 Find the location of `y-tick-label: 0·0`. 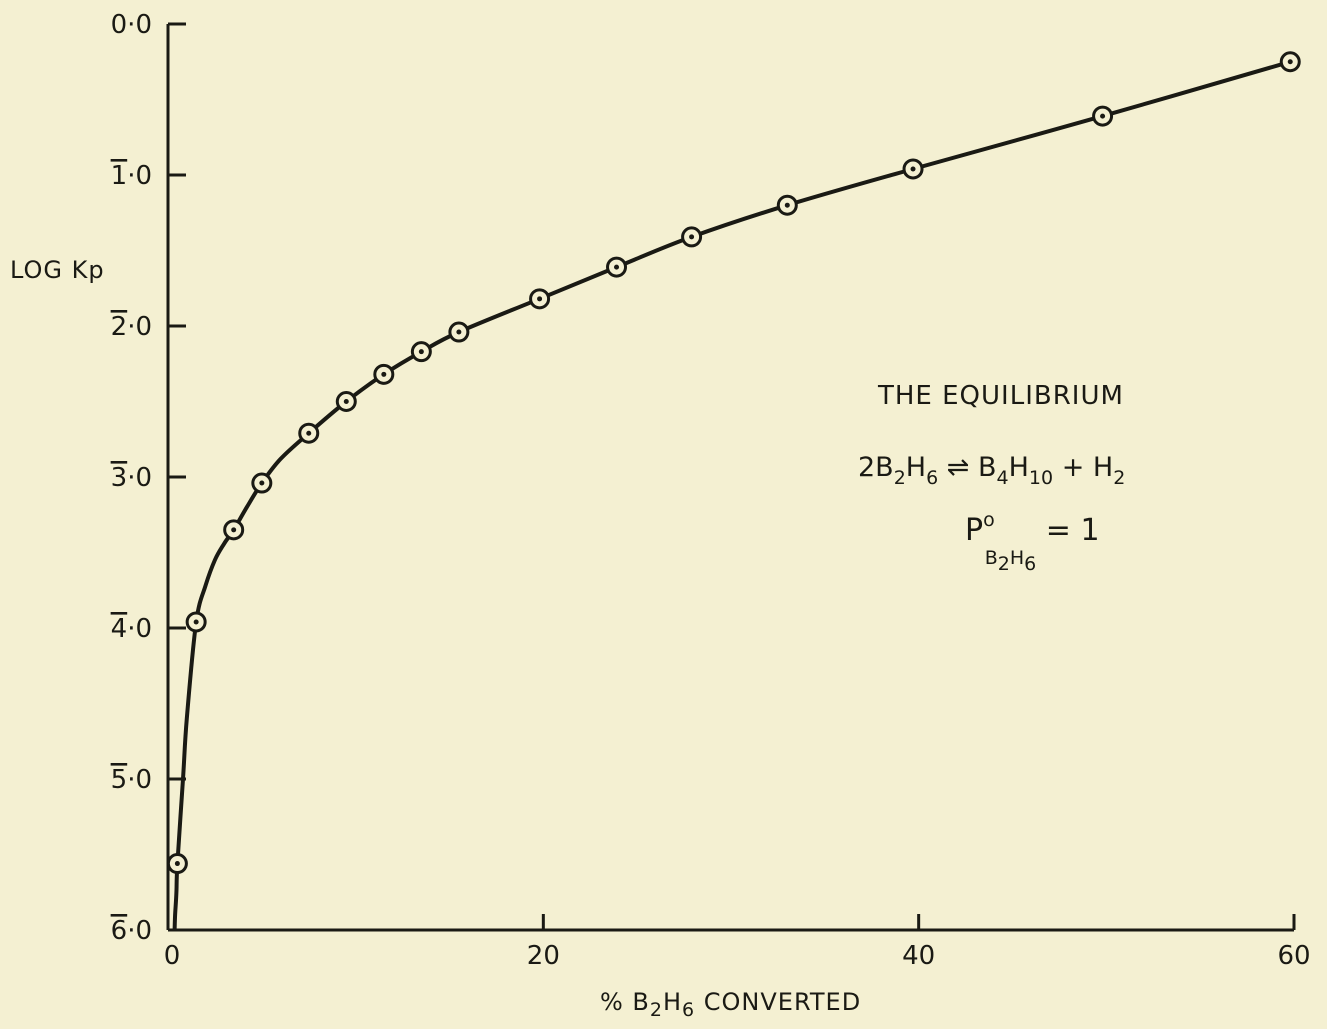

y-tick-label: 0·0 is located at coordinates (131, 25).